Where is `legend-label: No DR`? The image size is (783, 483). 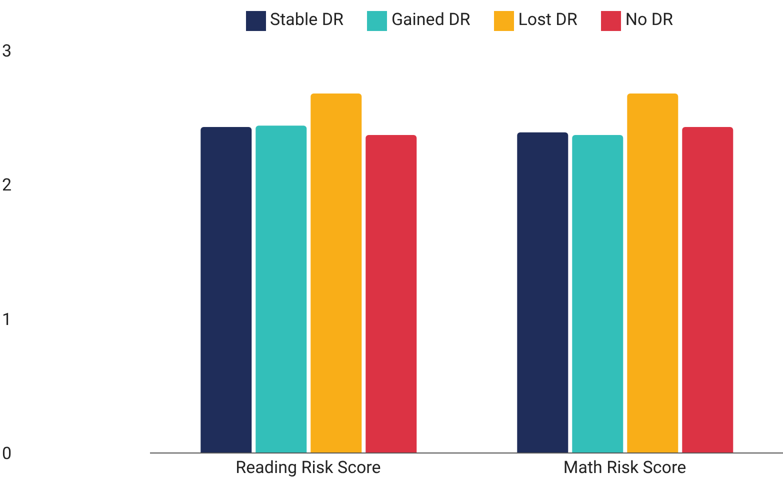 legend-label: No DR is located at coordinates (649, 20).